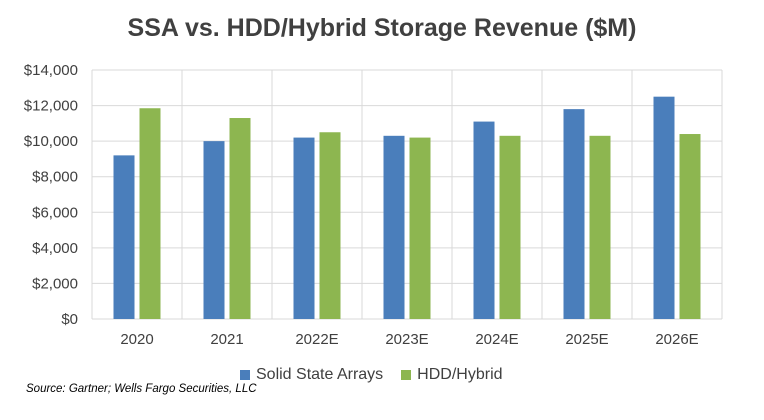 This screenshot has width=764, height=420. What do you see at coordinates (394, 227) in the screenshot?
I see `bar-ssa-2023E` at bounding box center [394, 227].